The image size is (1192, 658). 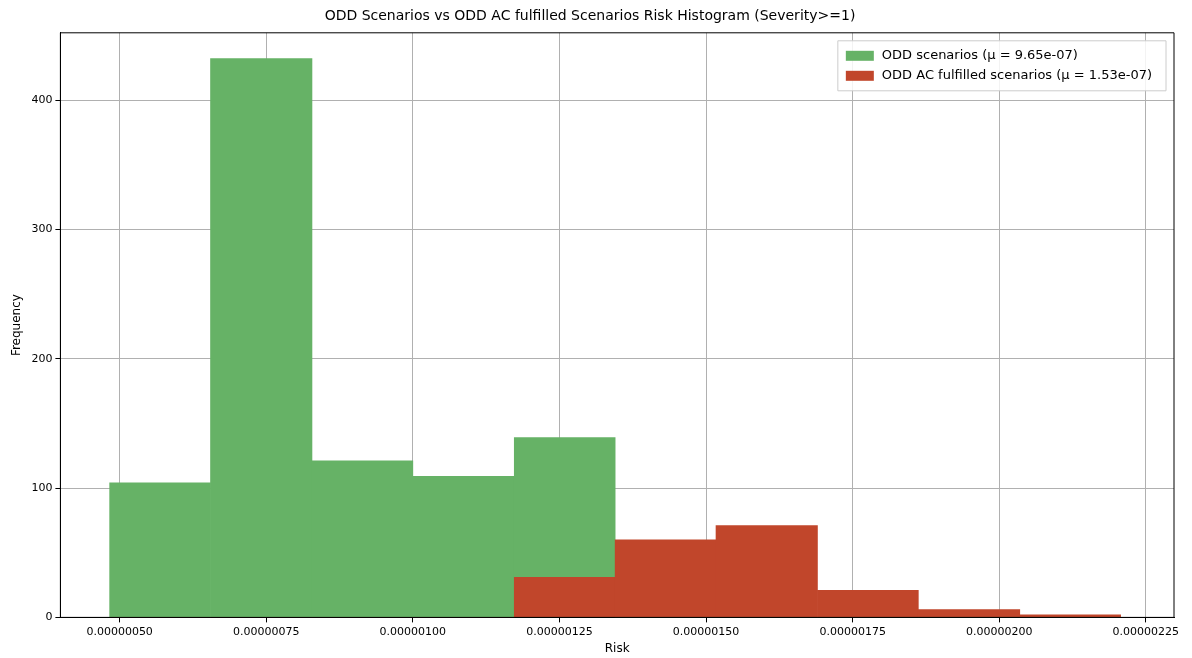 What do you see at coordinates (413, 631) in the screenshot?
I see `x-tick-label: 0.00000100` at bounding box center [413, 631].